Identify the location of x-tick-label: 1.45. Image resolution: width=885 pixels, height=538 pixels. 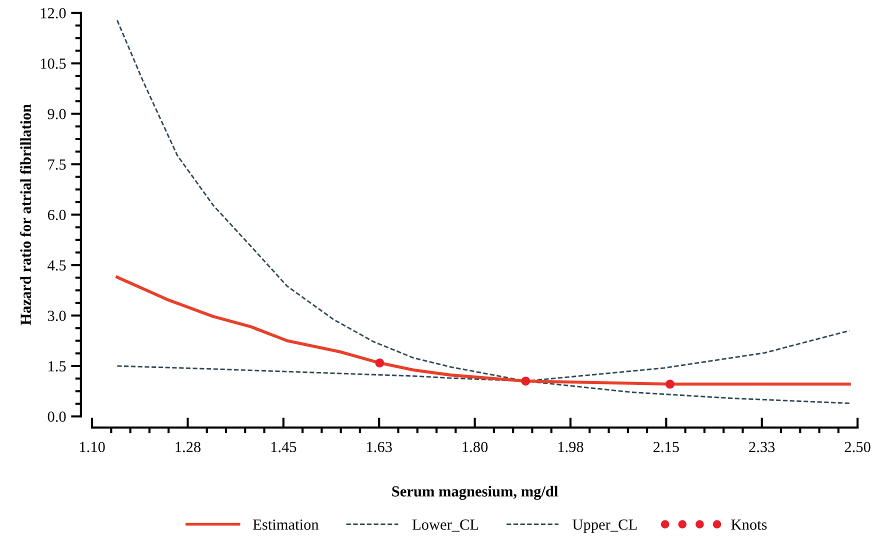
(283, 447).